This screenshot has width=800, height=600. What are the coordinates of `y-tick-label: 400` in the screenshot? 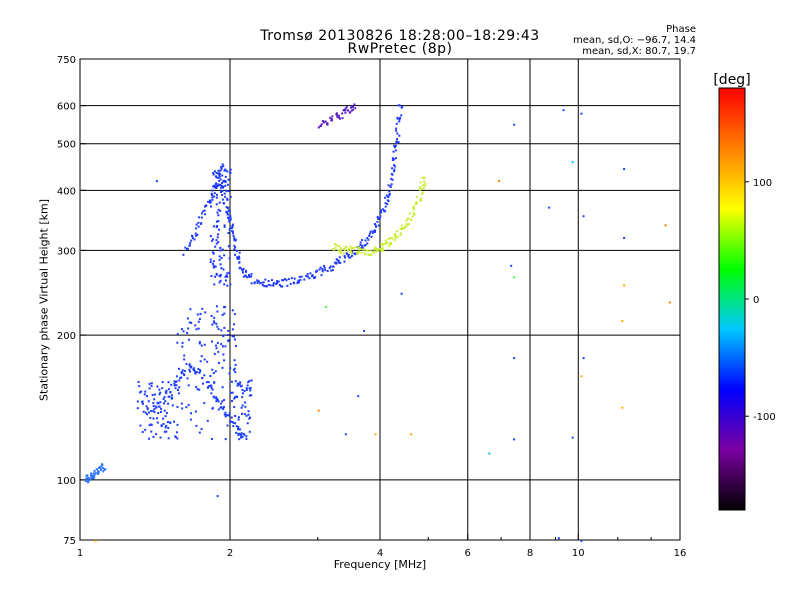 It's located at (66, 191).